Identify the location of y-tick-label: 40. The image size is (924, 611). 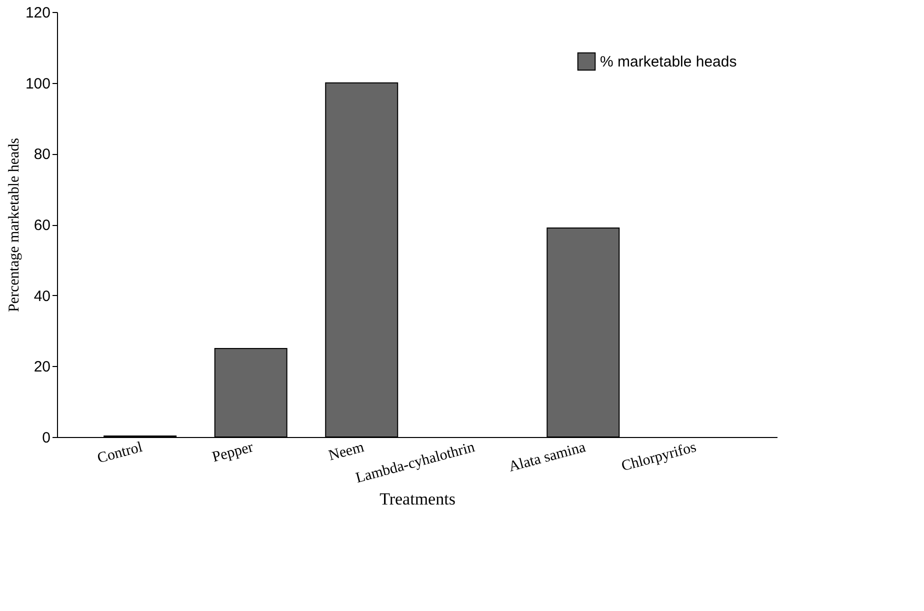
(42, 296).